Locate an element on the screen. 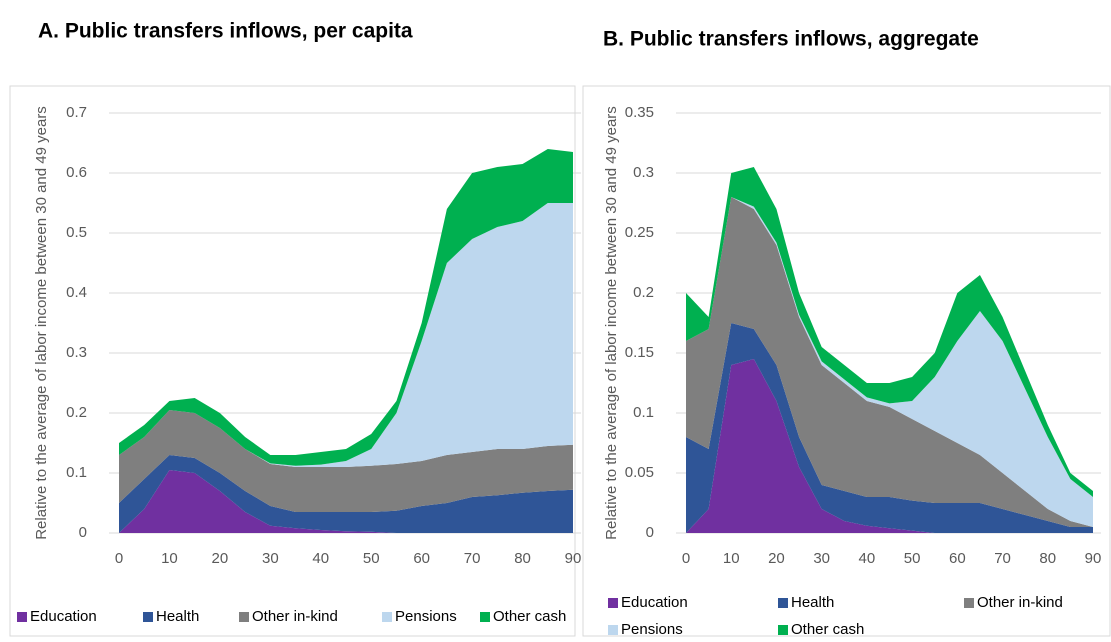  y-tick-label: 0.35 is located at coordinates (639, 112).